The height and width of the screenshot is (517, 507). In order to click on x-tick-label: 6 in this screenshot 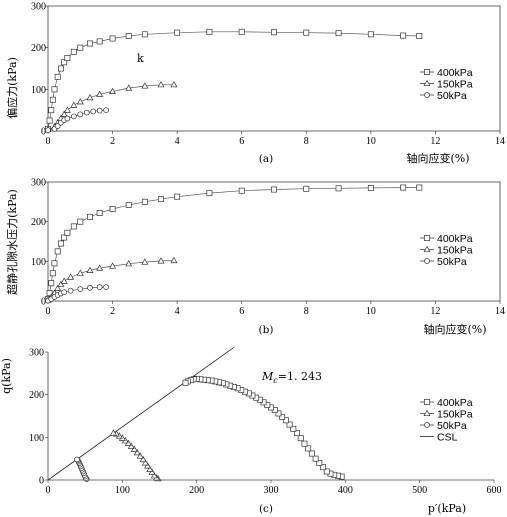, I will do `click(241, 141)`.